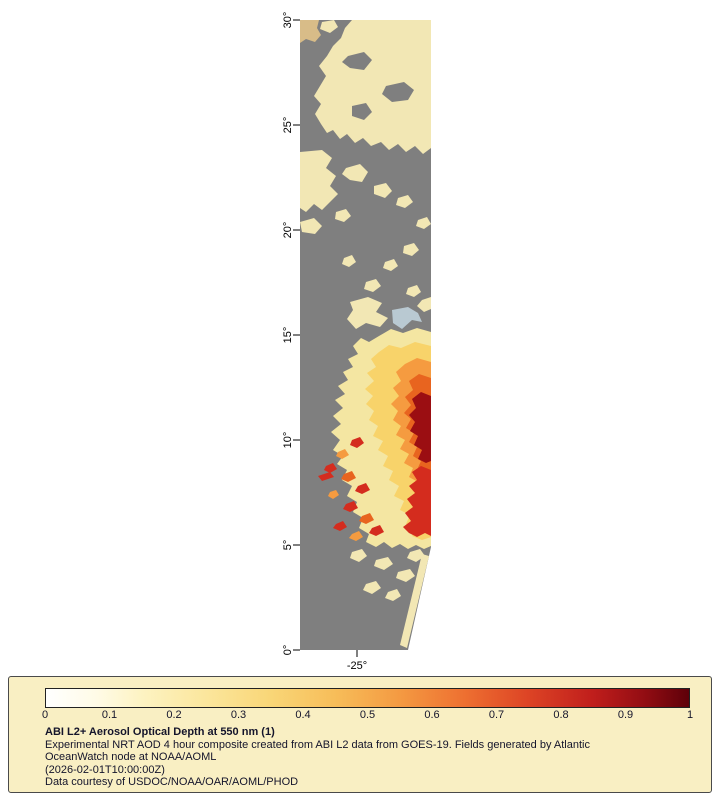 The image size is (720, 800). I want to click on x-axis-tick-label: -25°, so click(357, 666).